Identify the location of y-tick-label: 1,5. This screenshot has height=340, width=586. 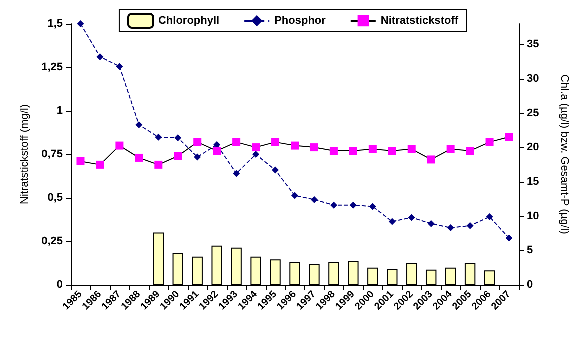
(55, 24).